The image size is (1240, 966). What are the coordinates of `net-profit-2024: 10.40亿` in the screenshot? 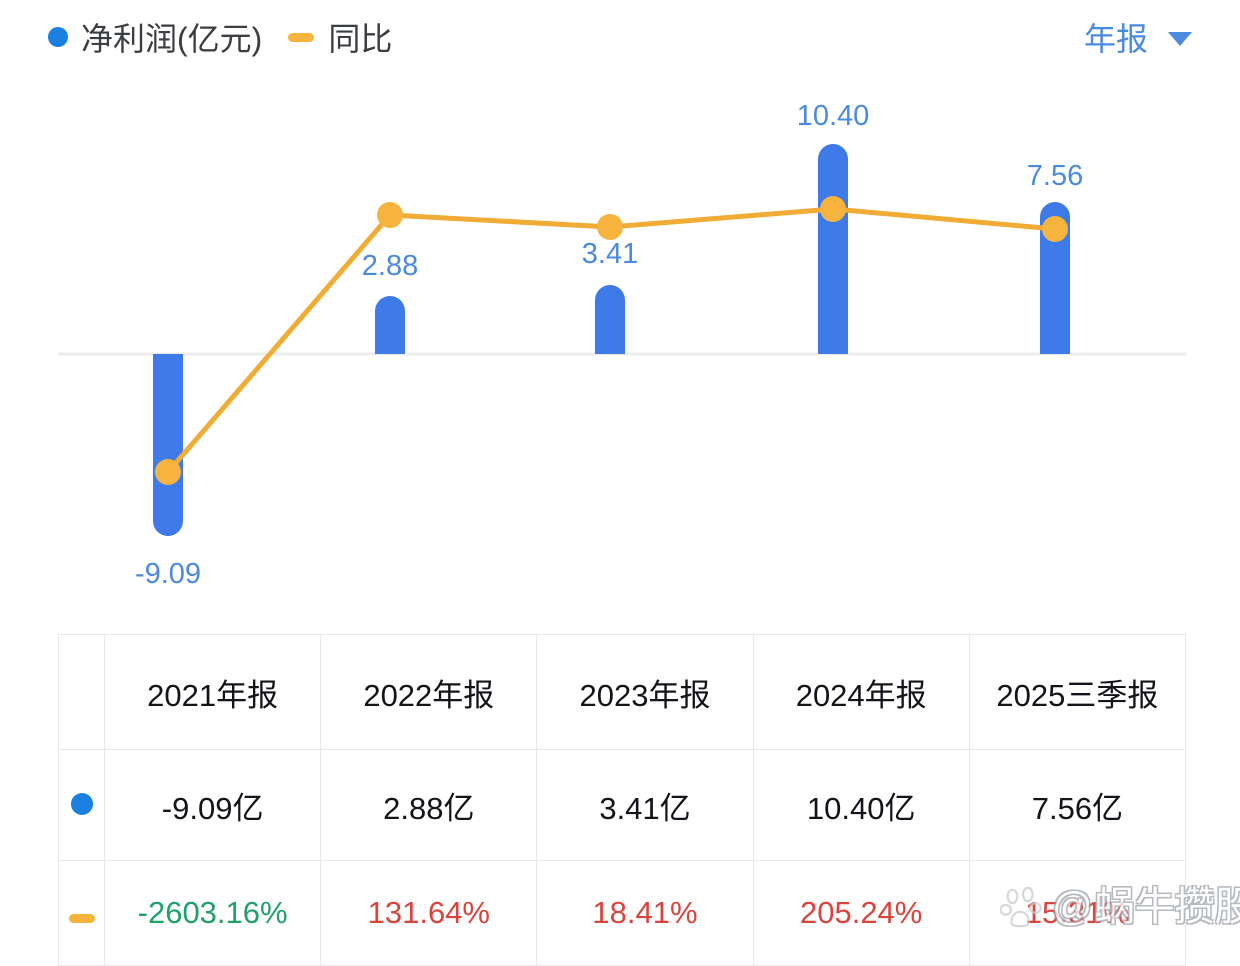 It's located at (861, 805).